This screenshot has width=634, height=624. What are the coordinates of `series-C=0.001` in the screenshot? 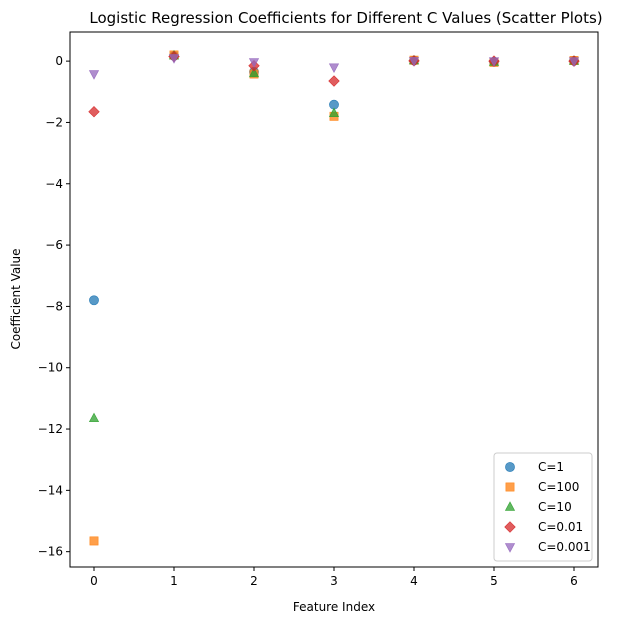 It's located at (334, 67).